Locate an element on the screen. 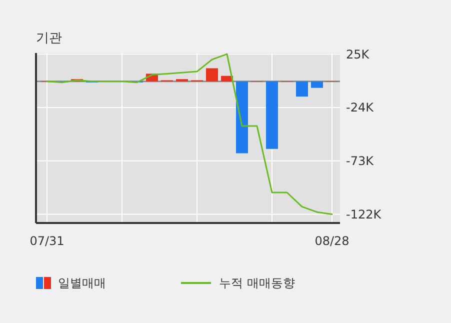 This screenshot has height=323, width=451. chart-title: 기관 is located at coordinates (49, 38).